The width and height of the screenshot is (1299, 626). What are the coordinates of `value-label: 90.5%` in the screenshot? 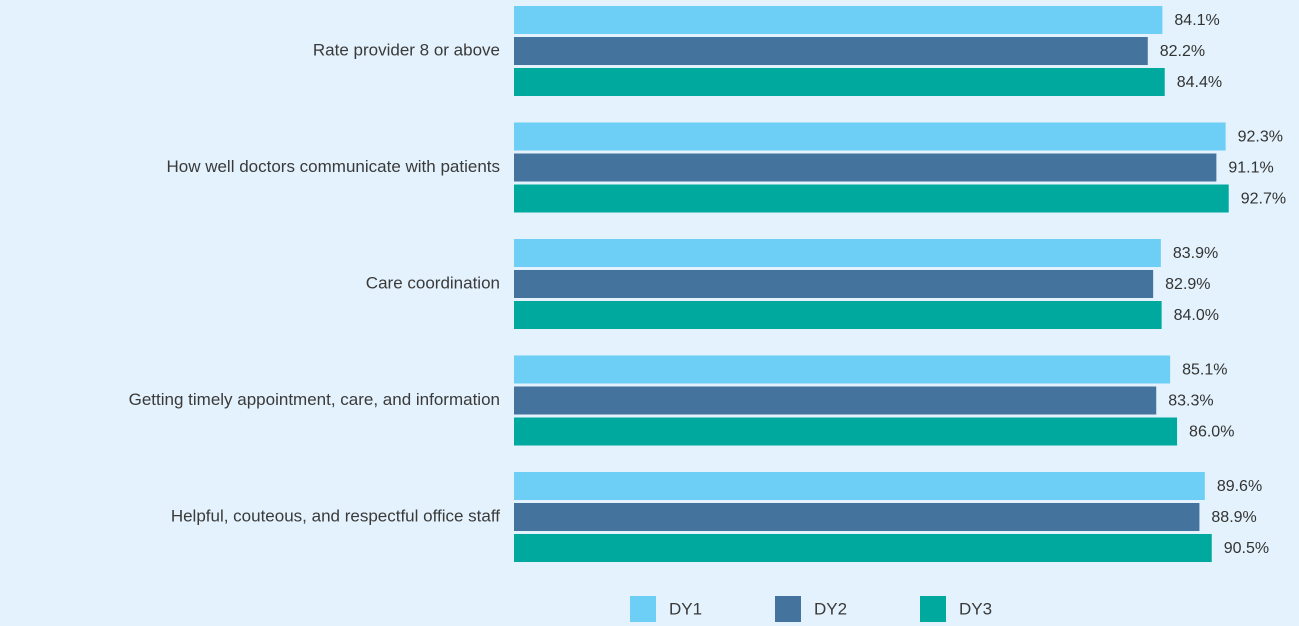 It's located at (1246, 548).